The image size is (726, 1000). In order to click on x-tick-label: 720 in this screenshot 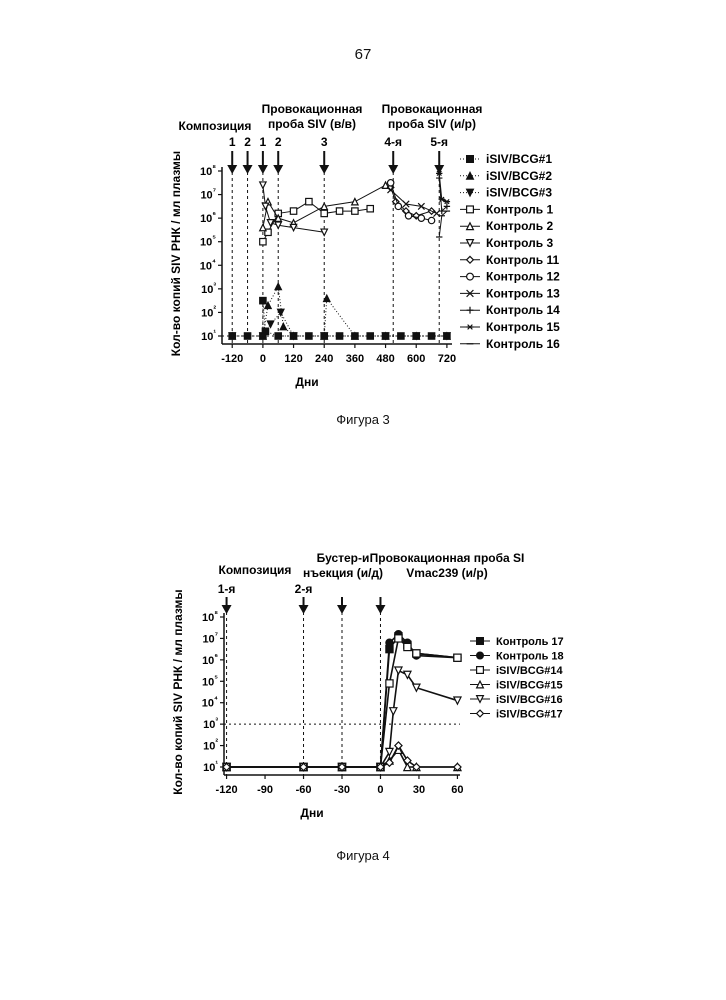, I will do `click(447, 359)`.